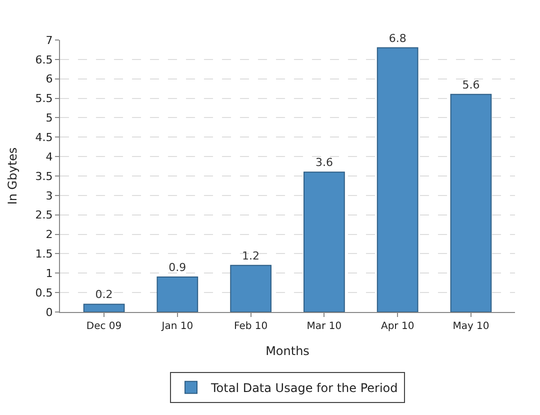 This screenshot has height=415, width=540. What do you see at coordinates (397, 326) in the screenshot?
I see `x-tick-label: Apr 10` at bounding box center [397, 326].